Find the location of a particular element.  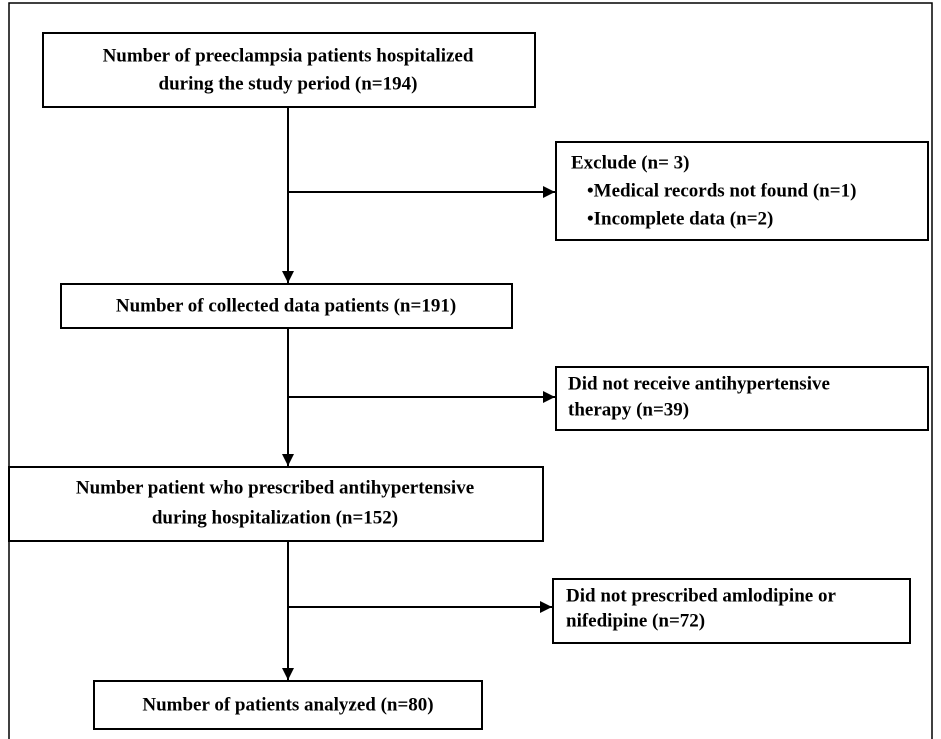

box-text: Did not prescribed amlodipine or is located at coordinates (701, 595).